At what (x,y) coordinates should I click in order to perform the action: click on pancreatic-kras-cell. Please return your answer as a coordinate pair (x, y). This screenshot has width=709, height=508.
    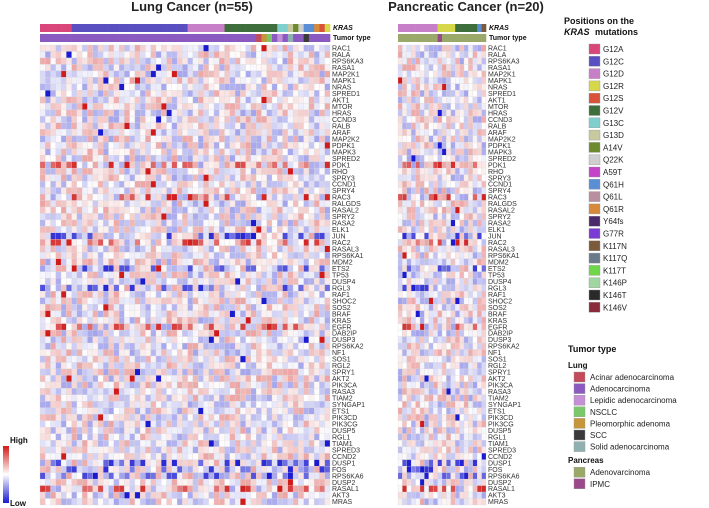
    Looking at the image, I should click on (462, 28).